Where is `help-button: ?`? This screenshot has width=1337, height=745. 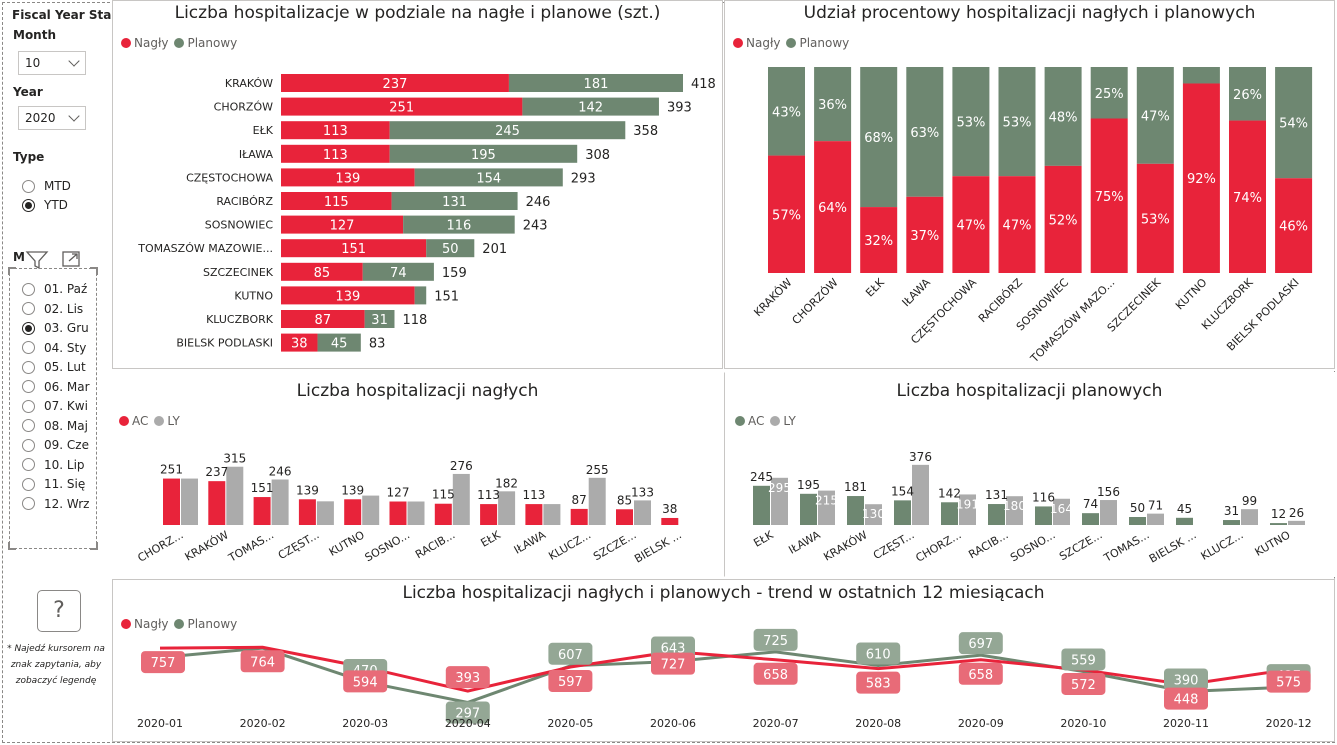
help-button: ? is located at coordinates (59, 611).